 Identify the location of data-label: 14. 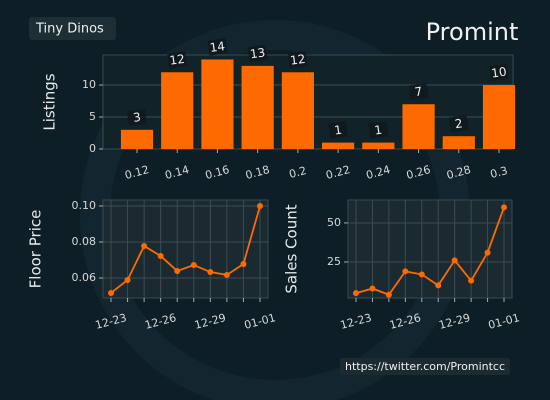
(217, 47).